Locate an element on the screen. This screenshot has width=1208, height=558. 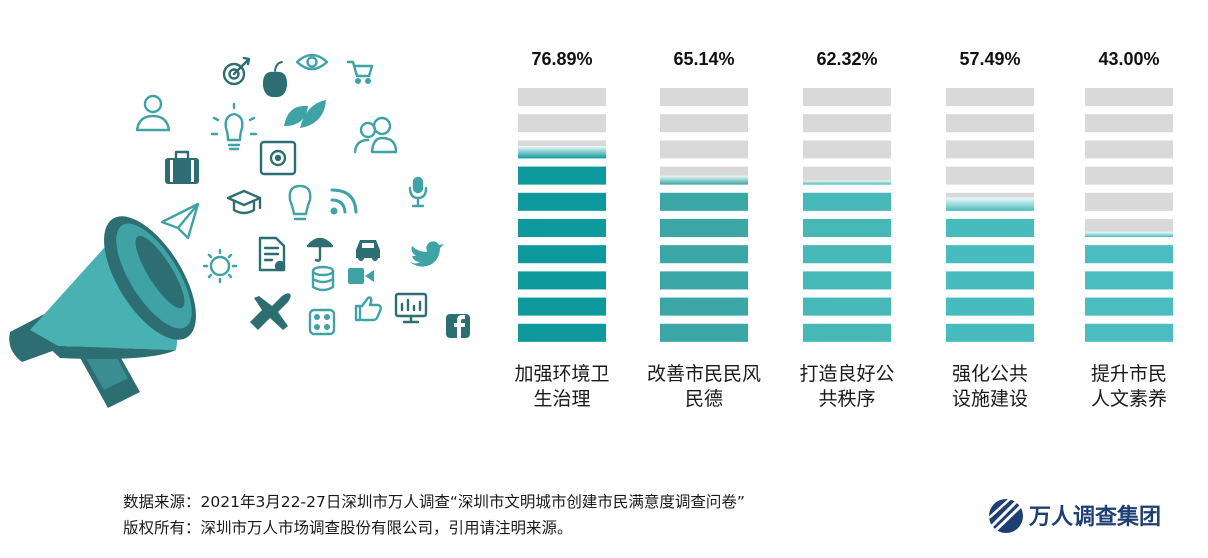
video-icon is located at coordinates (361, 276).